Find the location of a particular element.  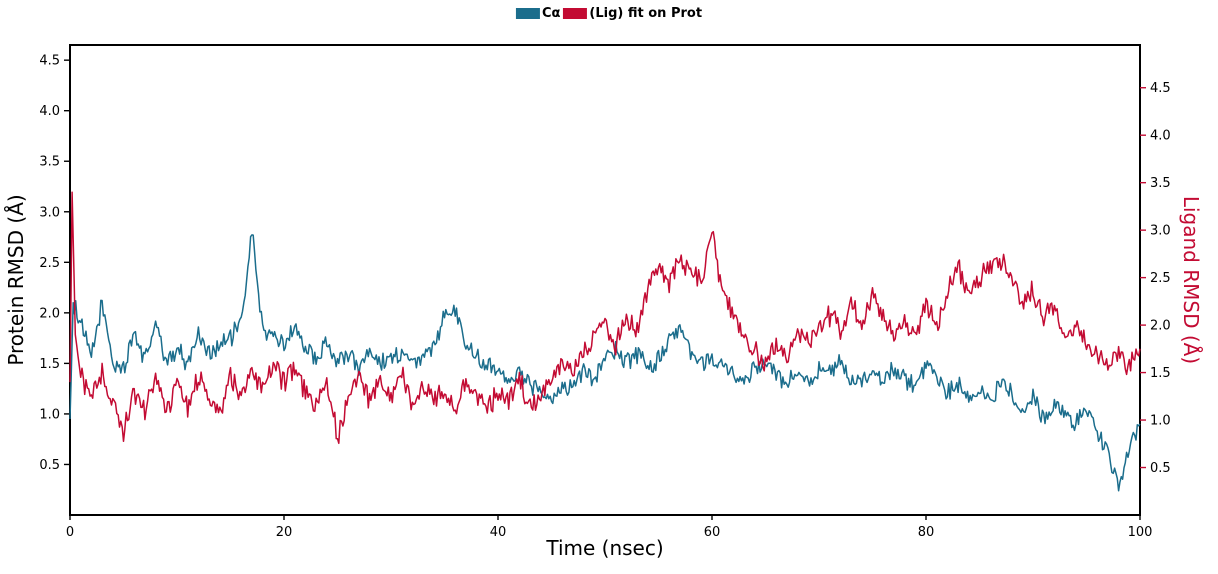

x-tick-label: 60 is located at coordinates (712, 532).